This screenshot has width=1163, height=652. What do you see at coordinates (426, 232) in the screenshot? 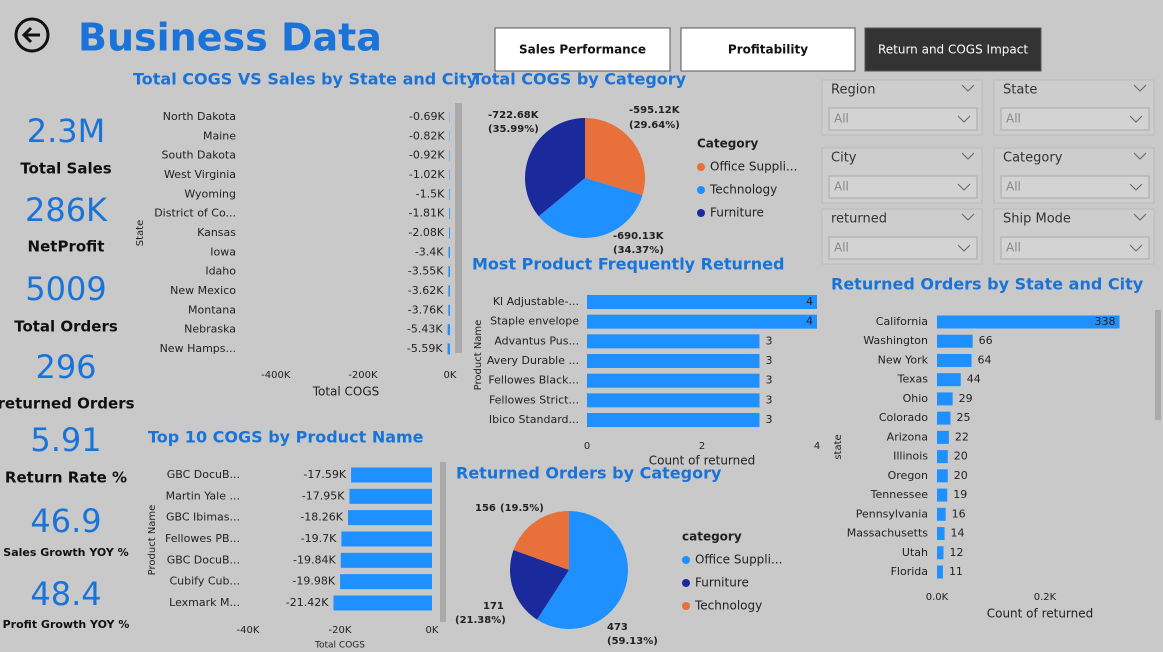
I see `data-label: -2.08K` at bounding box center [426, 232].